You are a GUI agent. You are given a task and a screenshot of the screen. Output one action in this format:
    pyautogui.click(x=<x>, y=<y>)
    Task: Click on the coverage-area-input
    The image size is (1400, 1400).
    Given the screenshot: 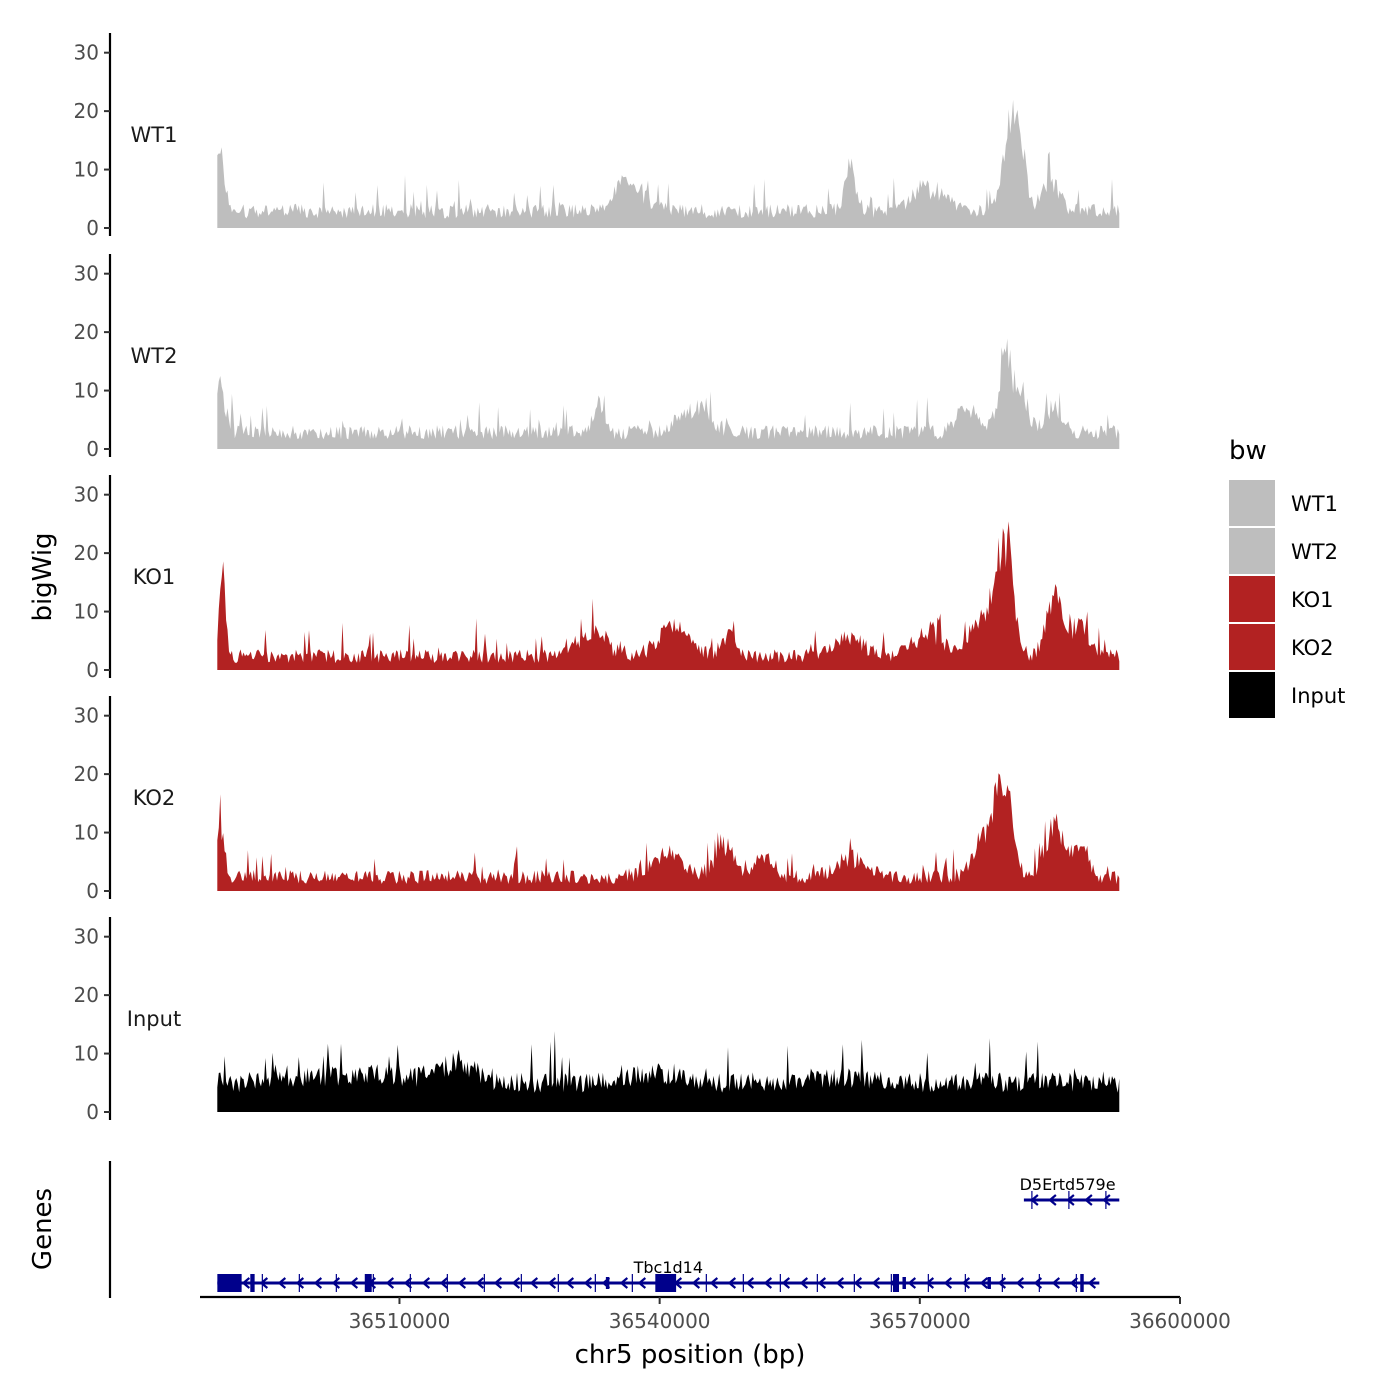 What is the action you would take?
    pyautogui.click(x=668, y=1071)
    